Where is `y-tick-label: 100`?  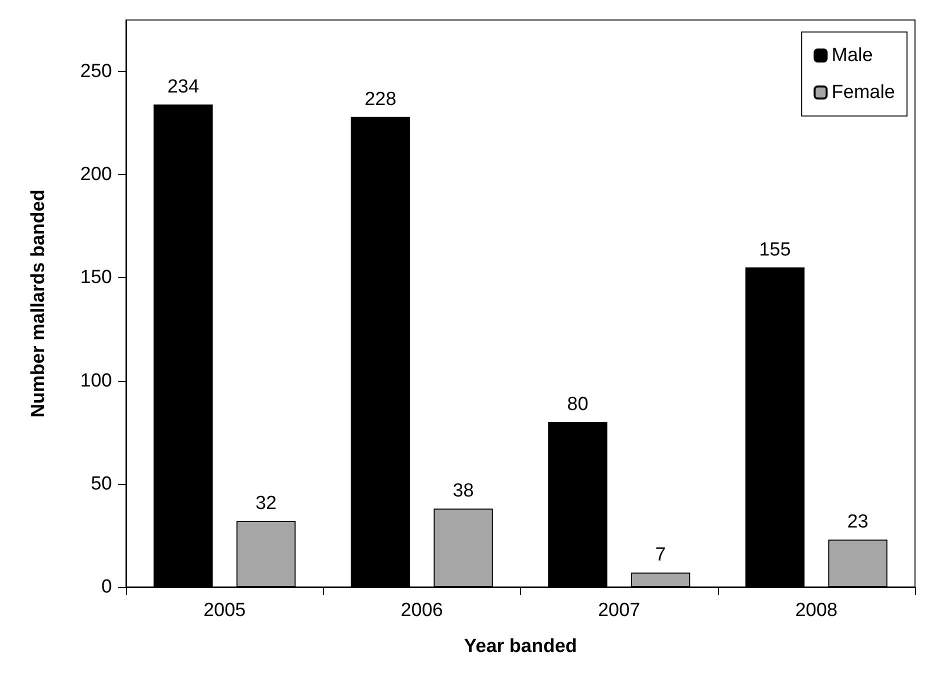
y-tick-label: 100 is located at coordinates (96, 381).